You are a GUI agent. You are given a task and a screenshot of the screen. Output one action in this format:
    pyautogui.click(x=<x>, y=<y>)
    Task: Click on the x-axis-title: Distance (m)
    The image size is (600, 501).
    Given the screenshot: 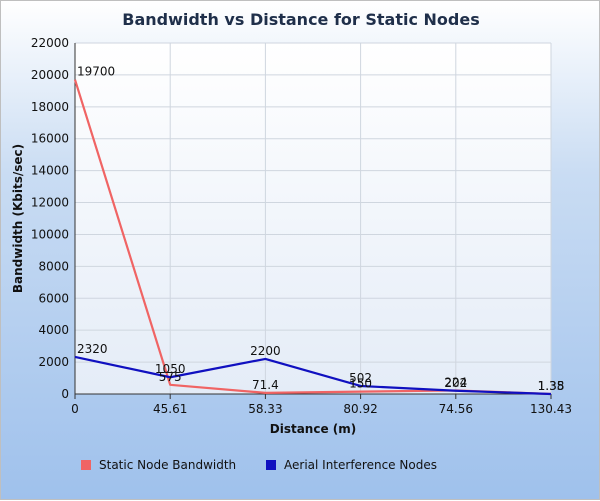 What is the action you would take?
    pyautogui.click(x=313, y=429)
    